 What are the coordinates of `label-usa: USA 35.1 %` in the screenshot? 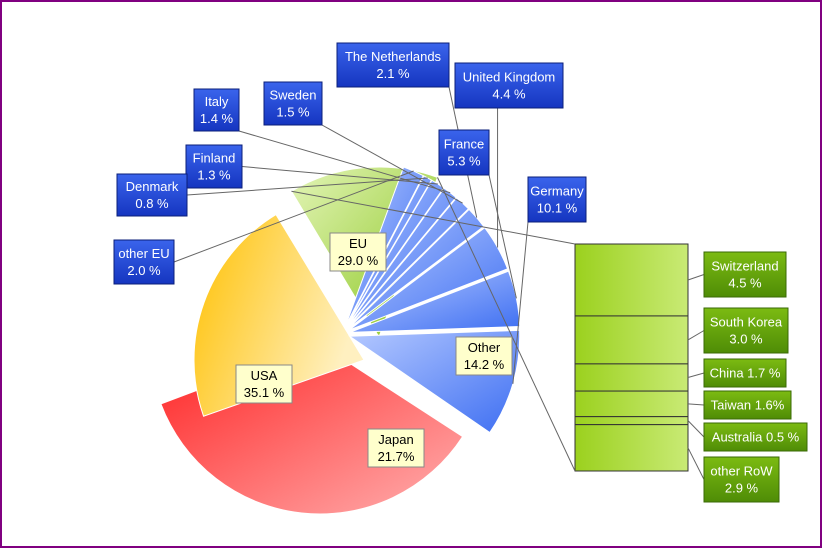 It's located at (264, 384).